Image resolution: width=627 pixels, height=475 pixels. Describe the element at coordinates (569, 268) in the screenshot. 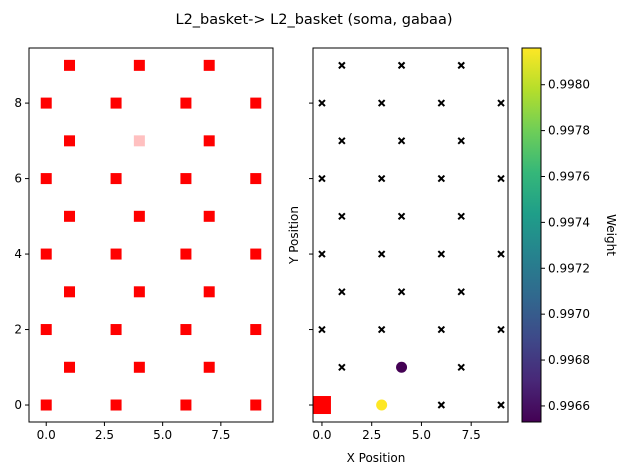

I see `colorbar-tick-label: 0.9972` at that location.